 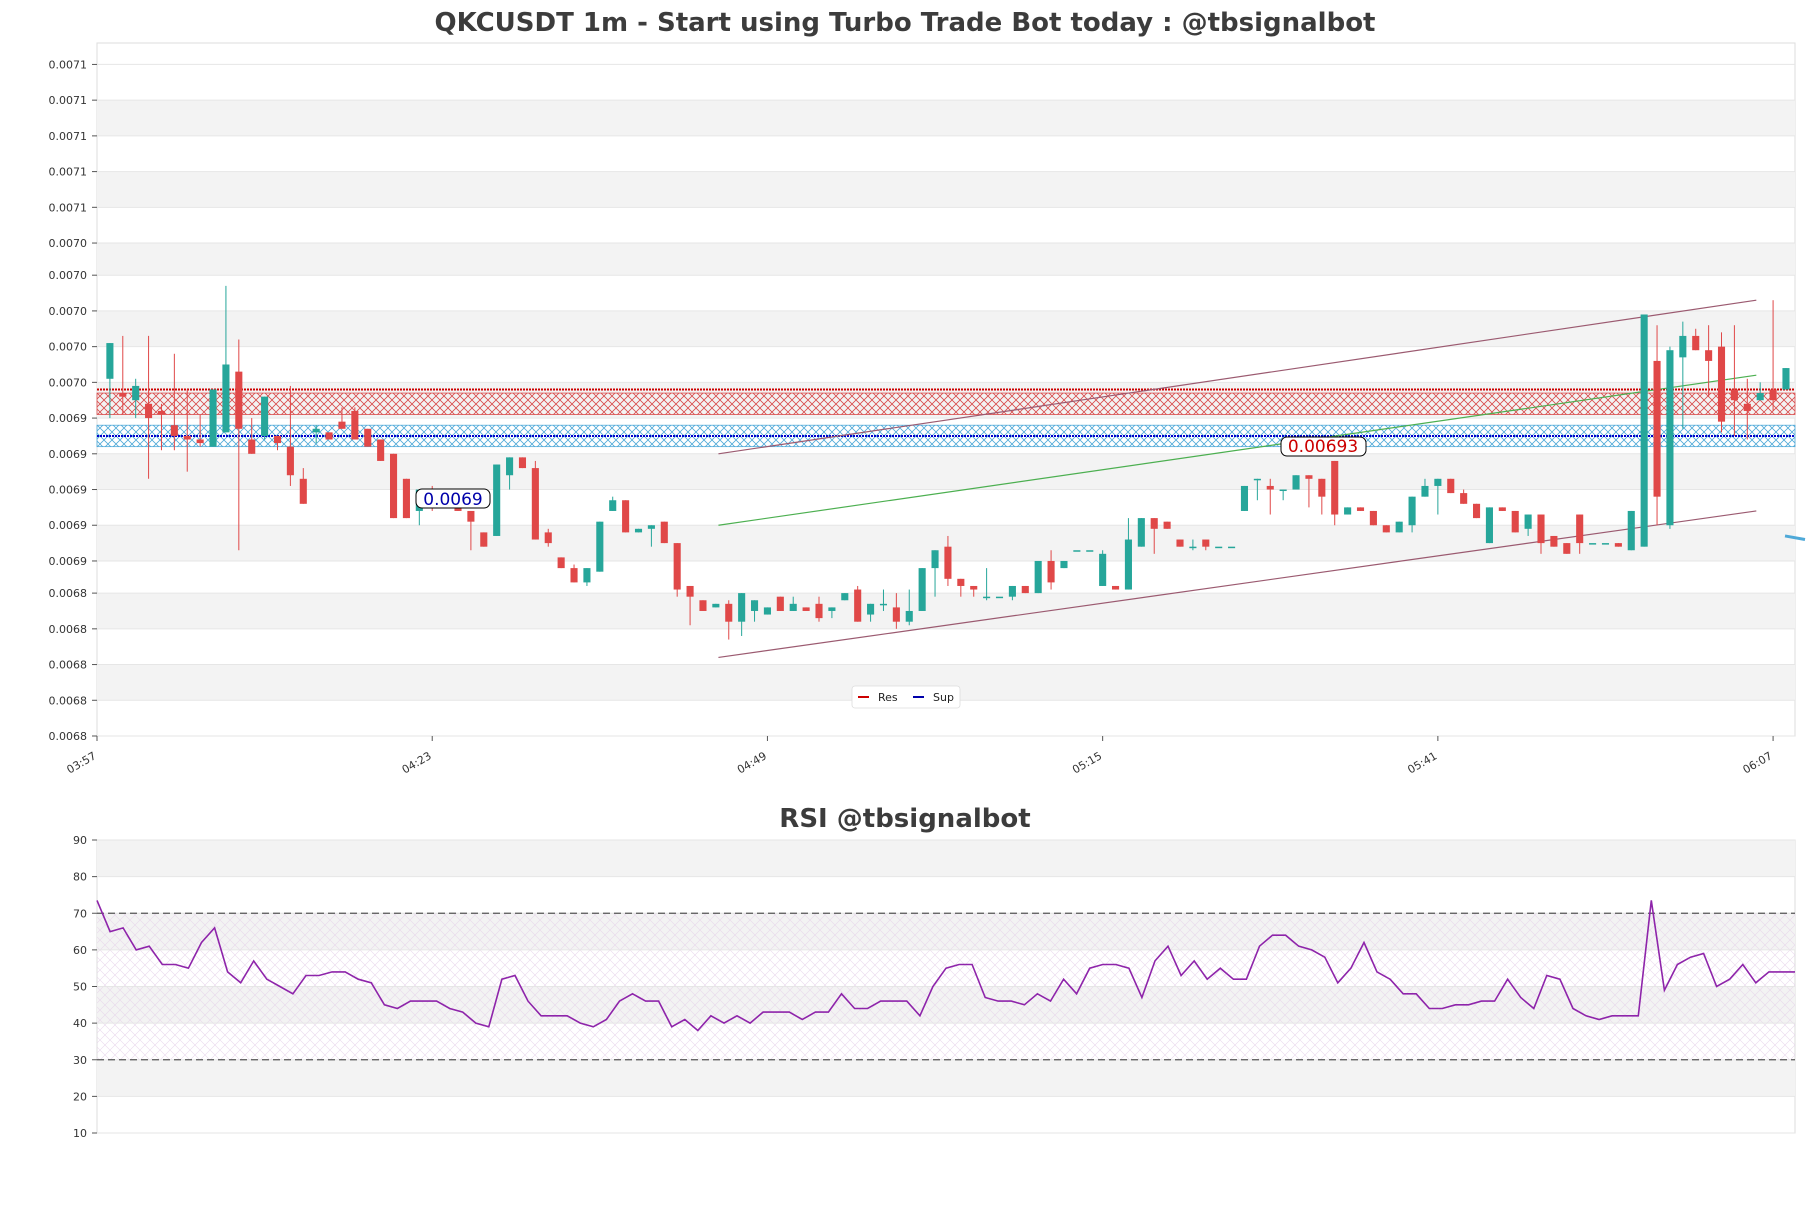 What do you see at coordinates (1237, 584) in the screenshot?
I see `trend-line-channel-lower` at bounding box center [1237, 584].